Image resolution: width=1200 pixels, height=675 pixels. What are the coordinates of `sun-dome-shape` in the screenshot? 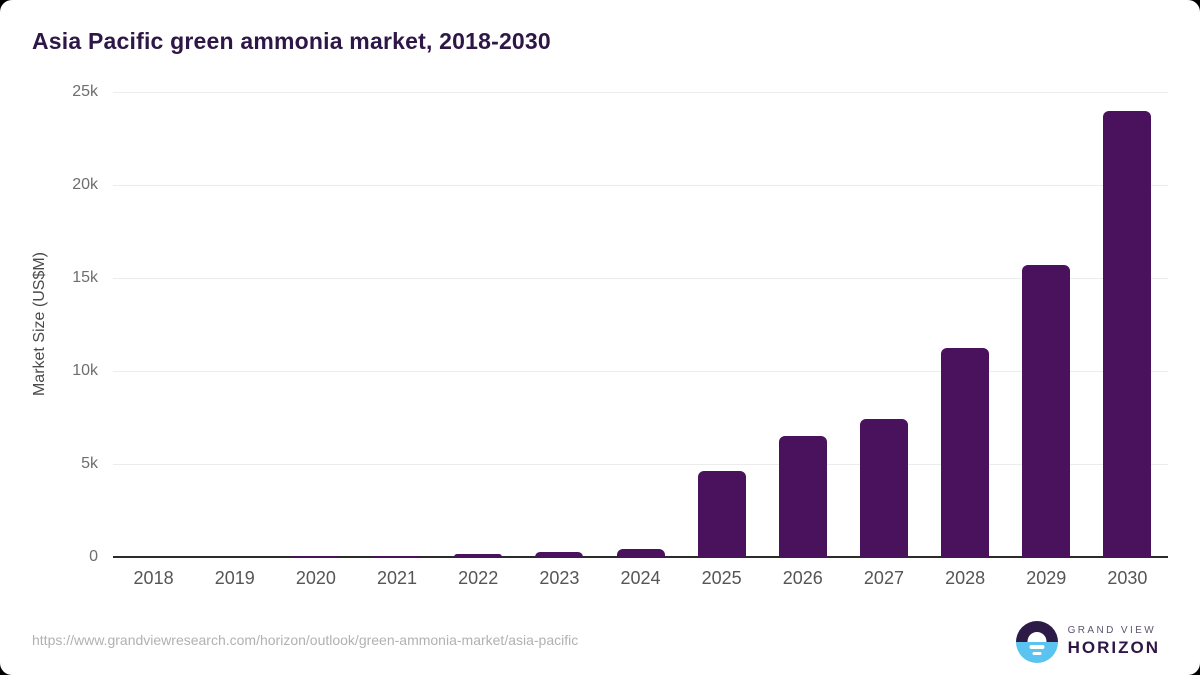 It's located at (1037, 636).